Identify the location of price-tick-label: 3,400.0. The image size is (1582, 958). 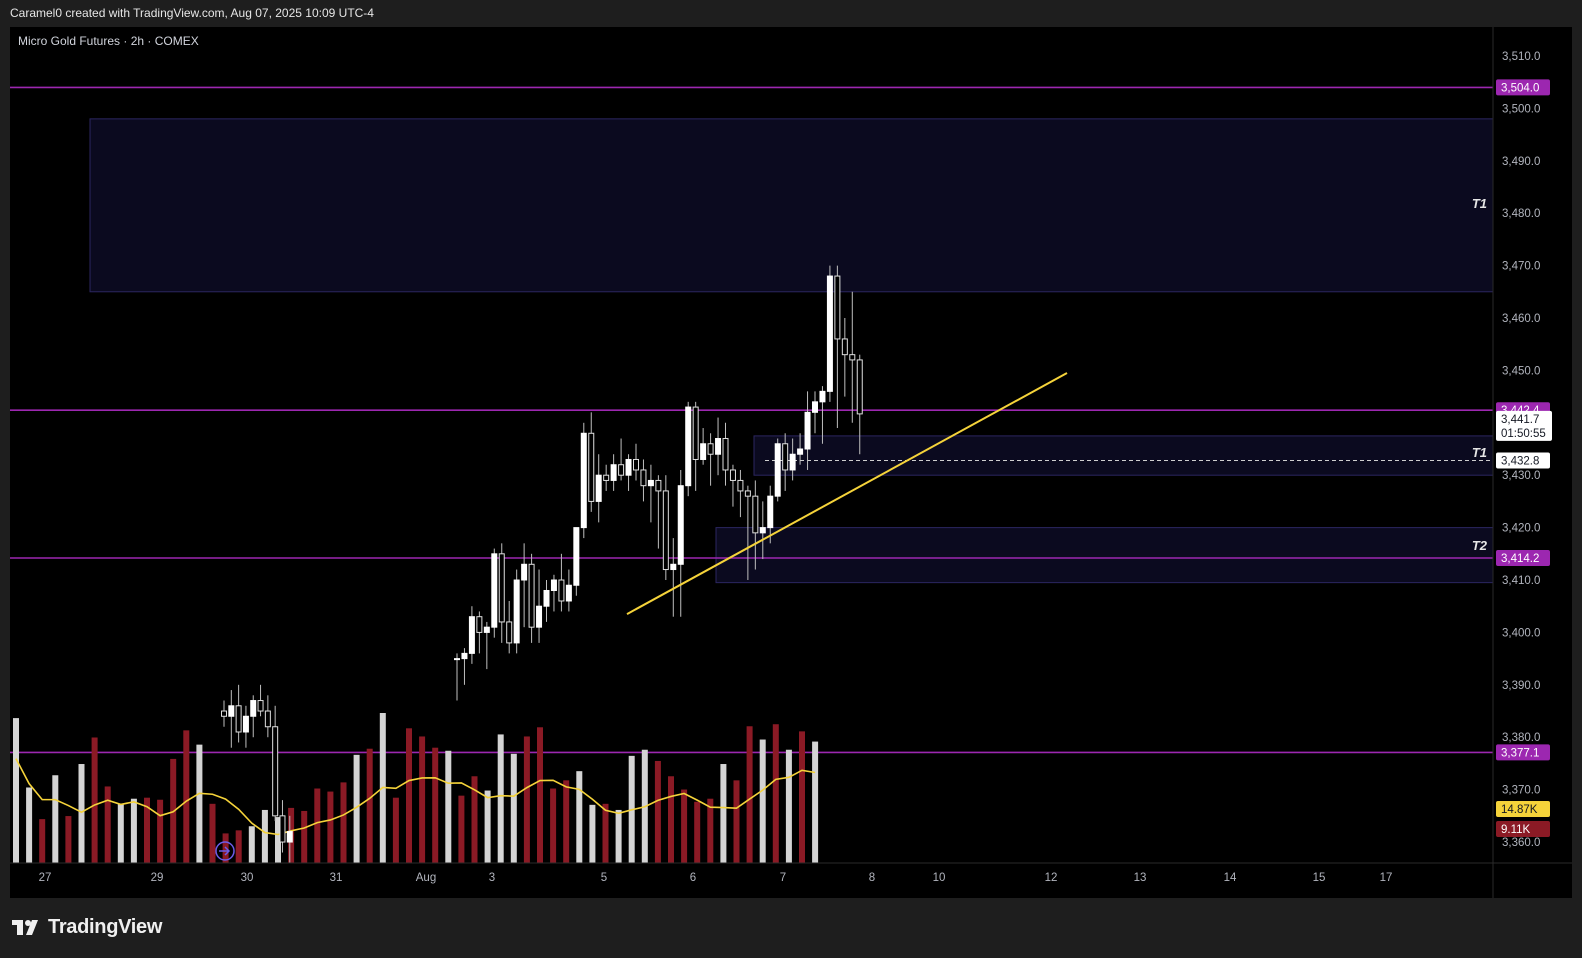
(1521, 633).